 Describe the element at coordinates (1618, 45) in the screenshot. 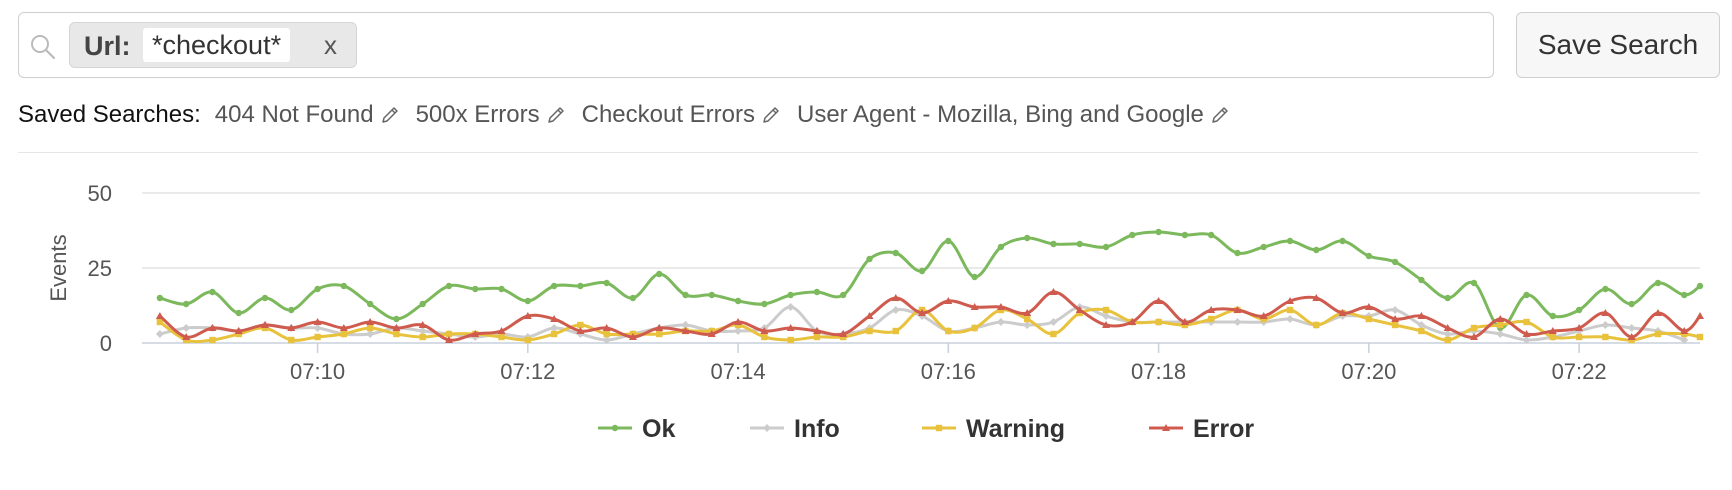

I see `save-search-button: Save Search` at that location.